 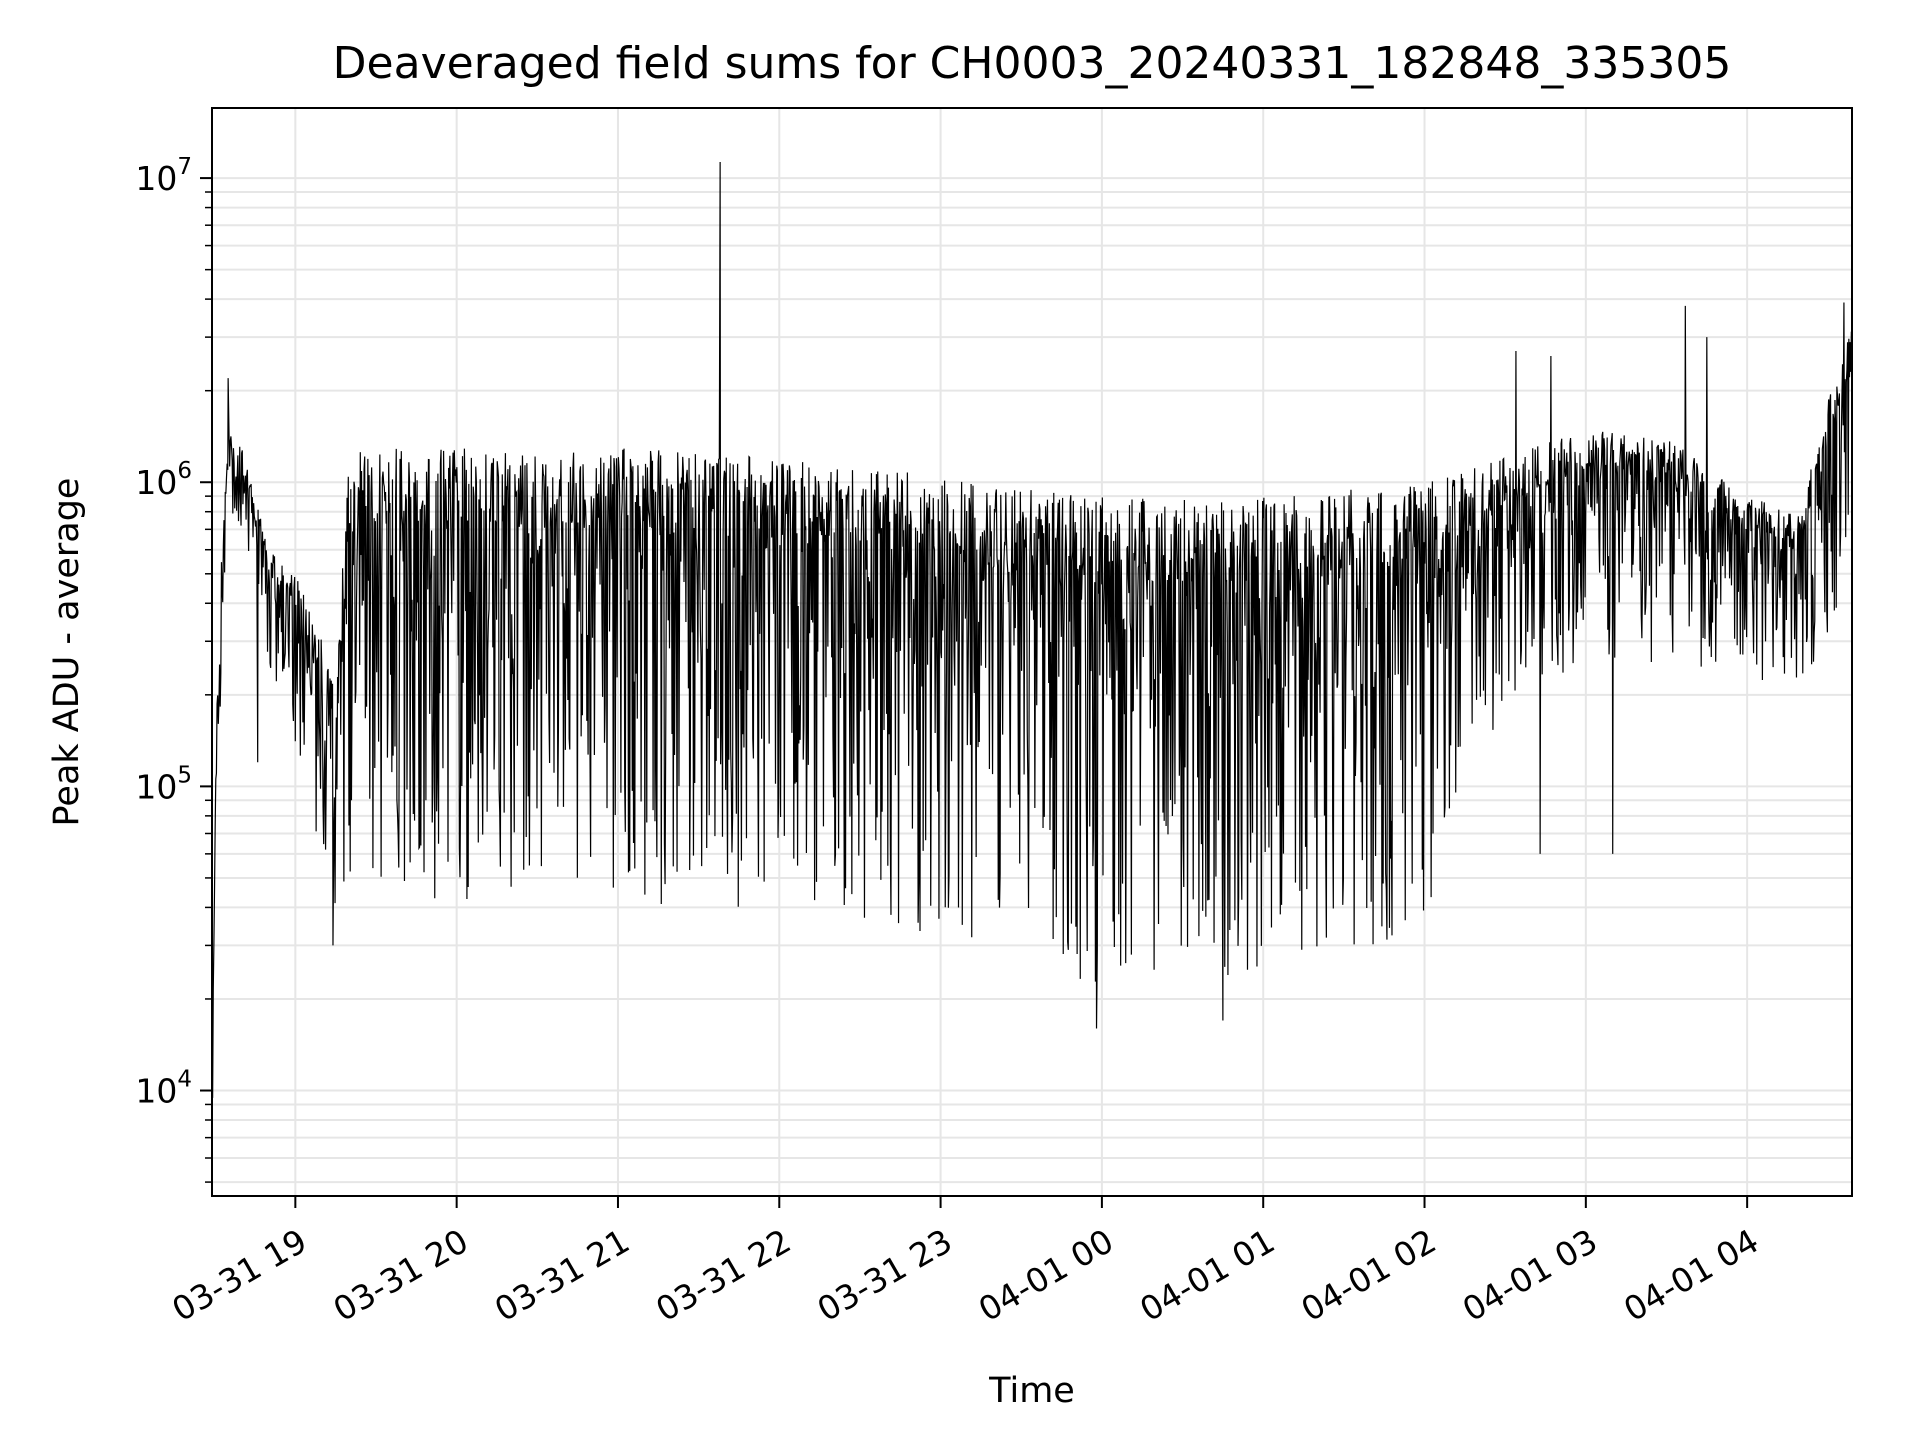 What do you see at coordinates (1691, 1275) in the screenshot?
I see `x-tick-label: 04-01 04` at bounding box center [1691, 1275].